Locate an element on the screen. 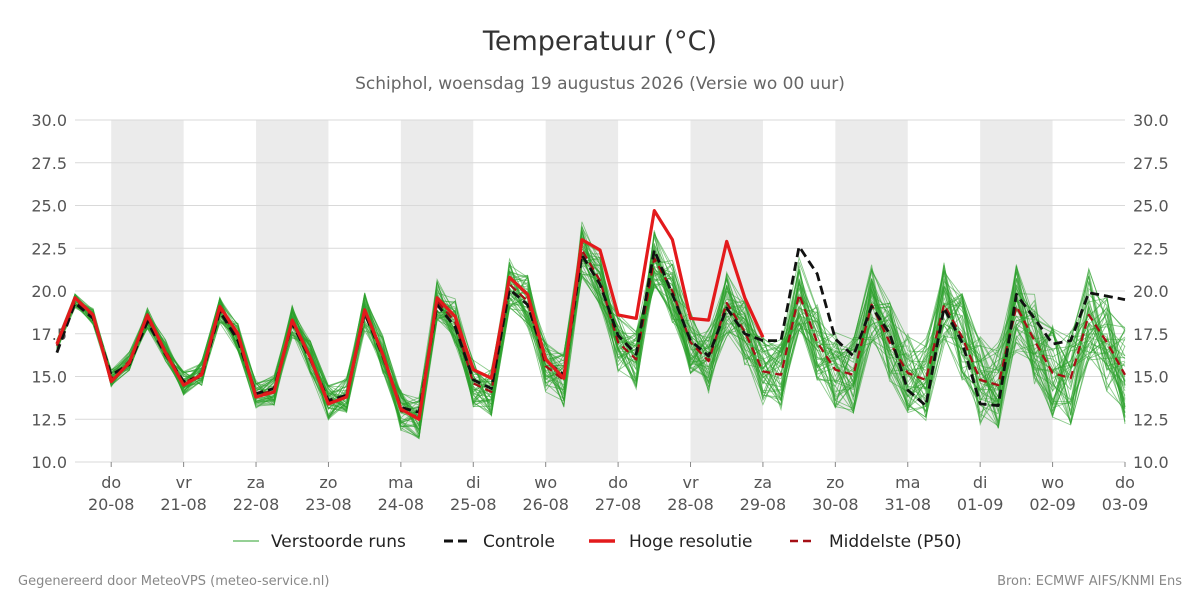 The width and height of the screenshot is (1200, 600). y-tick-left-22.5: 22.5 is located at coordinates (49, 248).